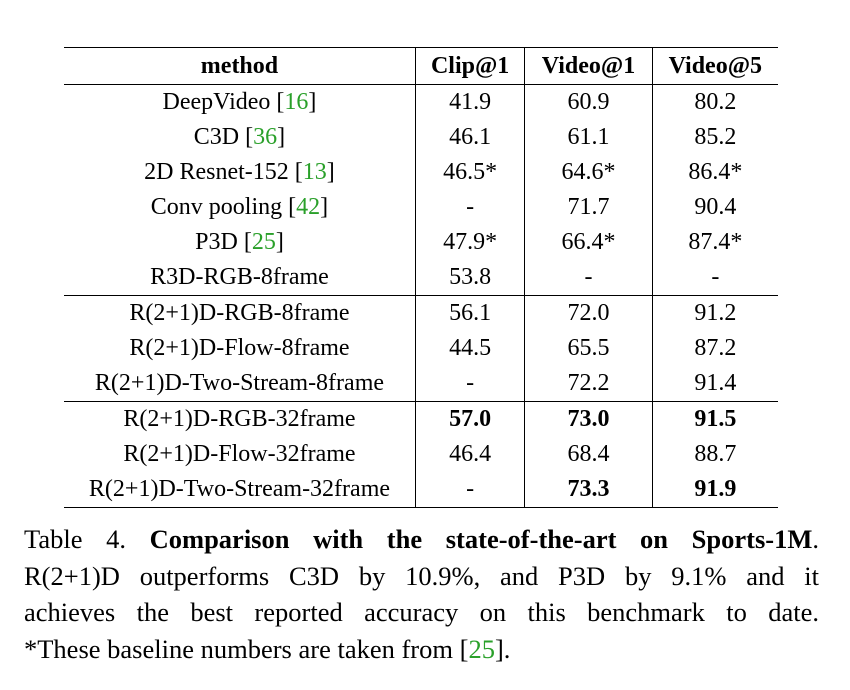  I want to click on method-cell: DeepVideo [16], so click(239, 102).